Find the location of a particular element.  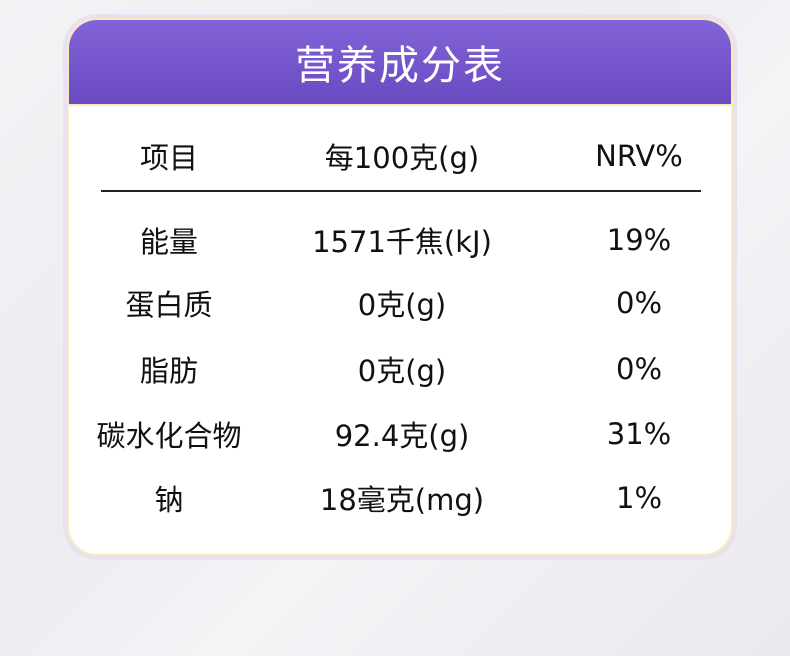

table-row: 能量 1571千焦(kJ) 19% is located at coordinates (400, 240).